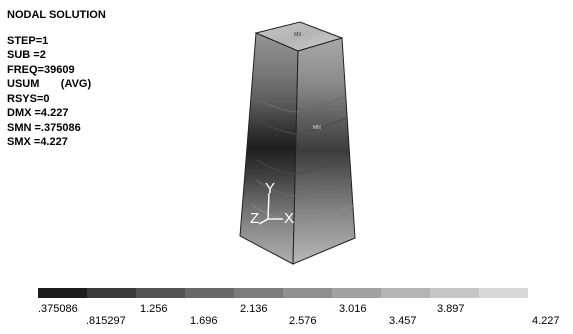  Describe the element at coordinates (289, 218) in the screenshot. I see `triad-x-label: X` at that location.